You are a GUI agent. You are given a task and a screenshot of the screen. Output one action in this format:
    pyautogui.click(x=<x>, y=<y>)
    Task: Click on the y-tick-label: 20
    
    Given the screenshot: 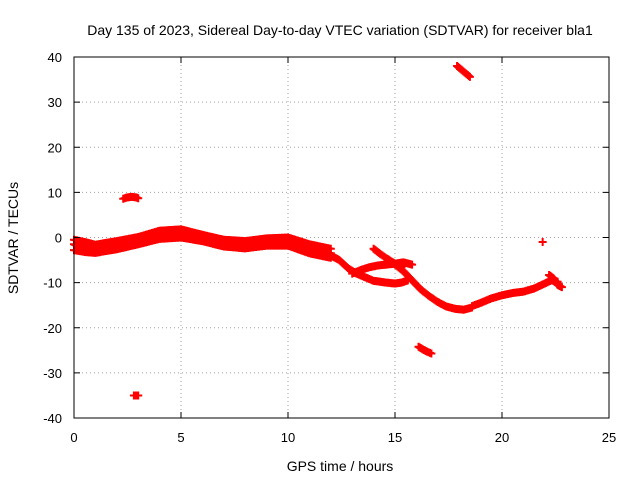 What is the action you would take?
    pyautogui.click(x=55, y=147)
    